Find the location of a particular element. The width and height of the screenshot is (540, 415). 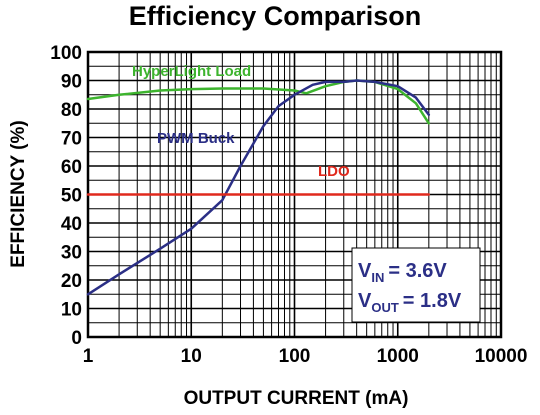

y-tick-label: 80 is located at coordinates (71, 110).